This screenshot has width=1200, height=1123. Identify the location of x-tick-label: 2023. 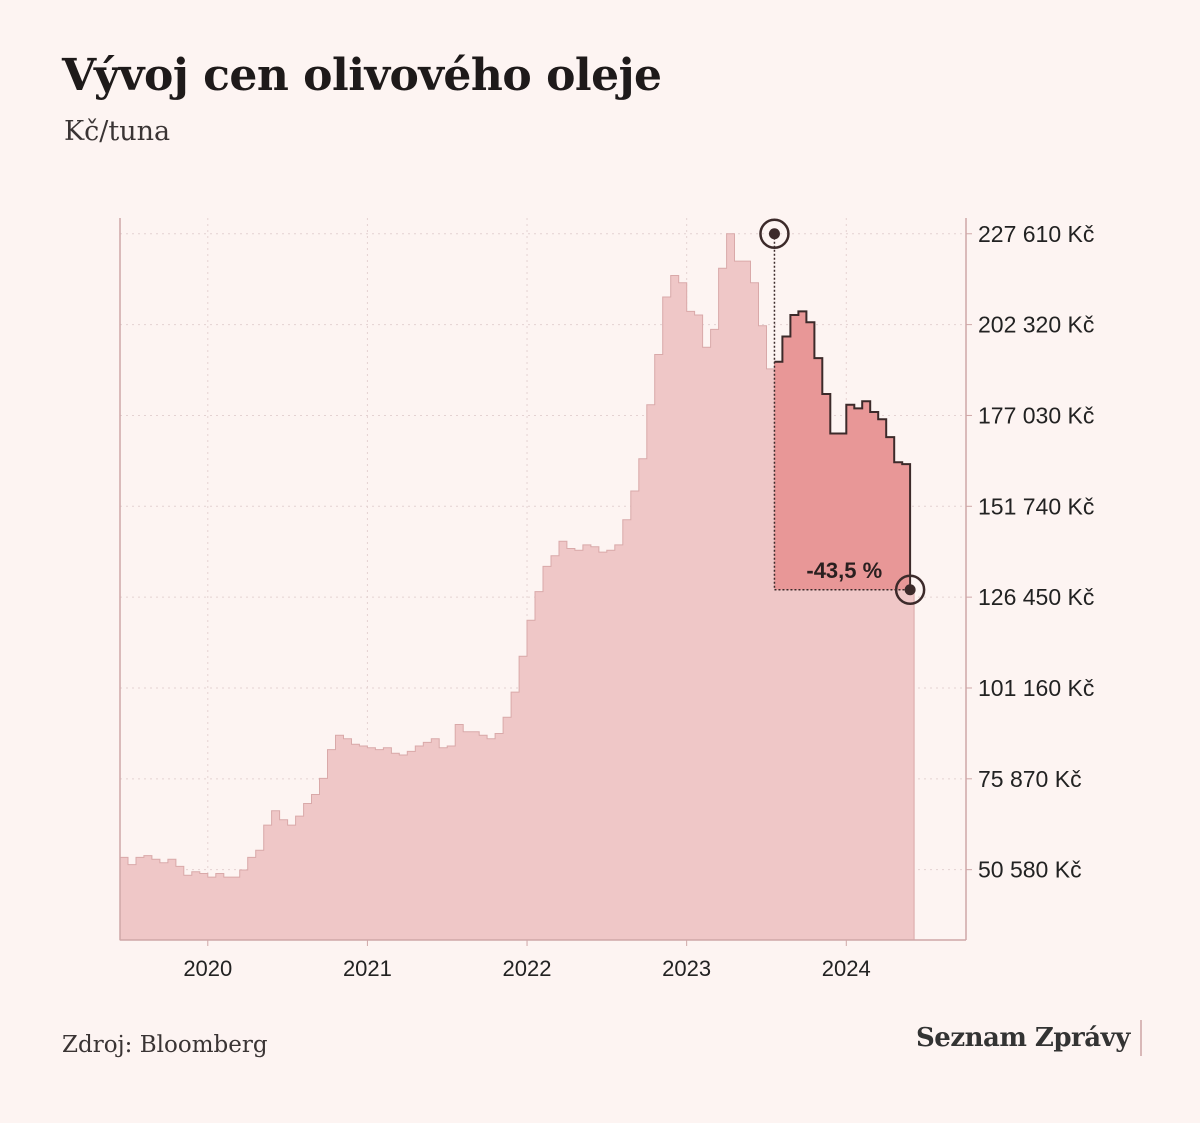
(686, 968).